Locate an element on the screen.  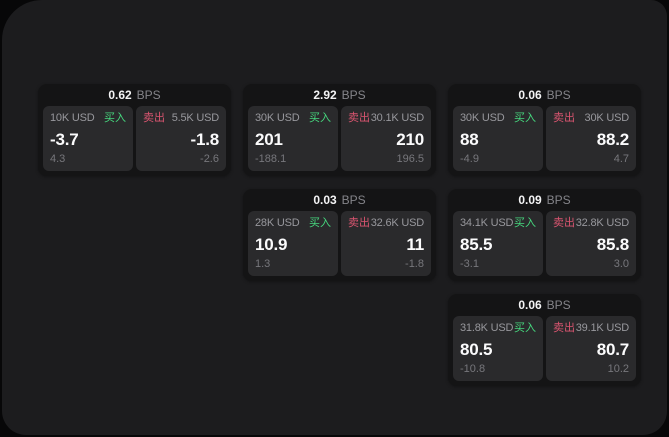
sell-panel: 卖出 32.6K USD 11 -1.8 is located at coordinates (386, 243).